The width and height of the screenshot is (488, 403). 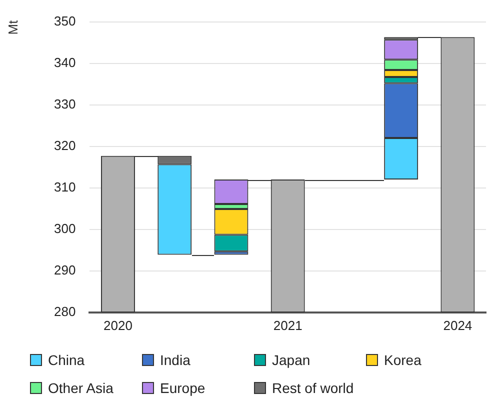 What do you see at coordinates (65, 186) in the screenshot?
I see `y-tick-label: 310` at bounding box center [65, 186].